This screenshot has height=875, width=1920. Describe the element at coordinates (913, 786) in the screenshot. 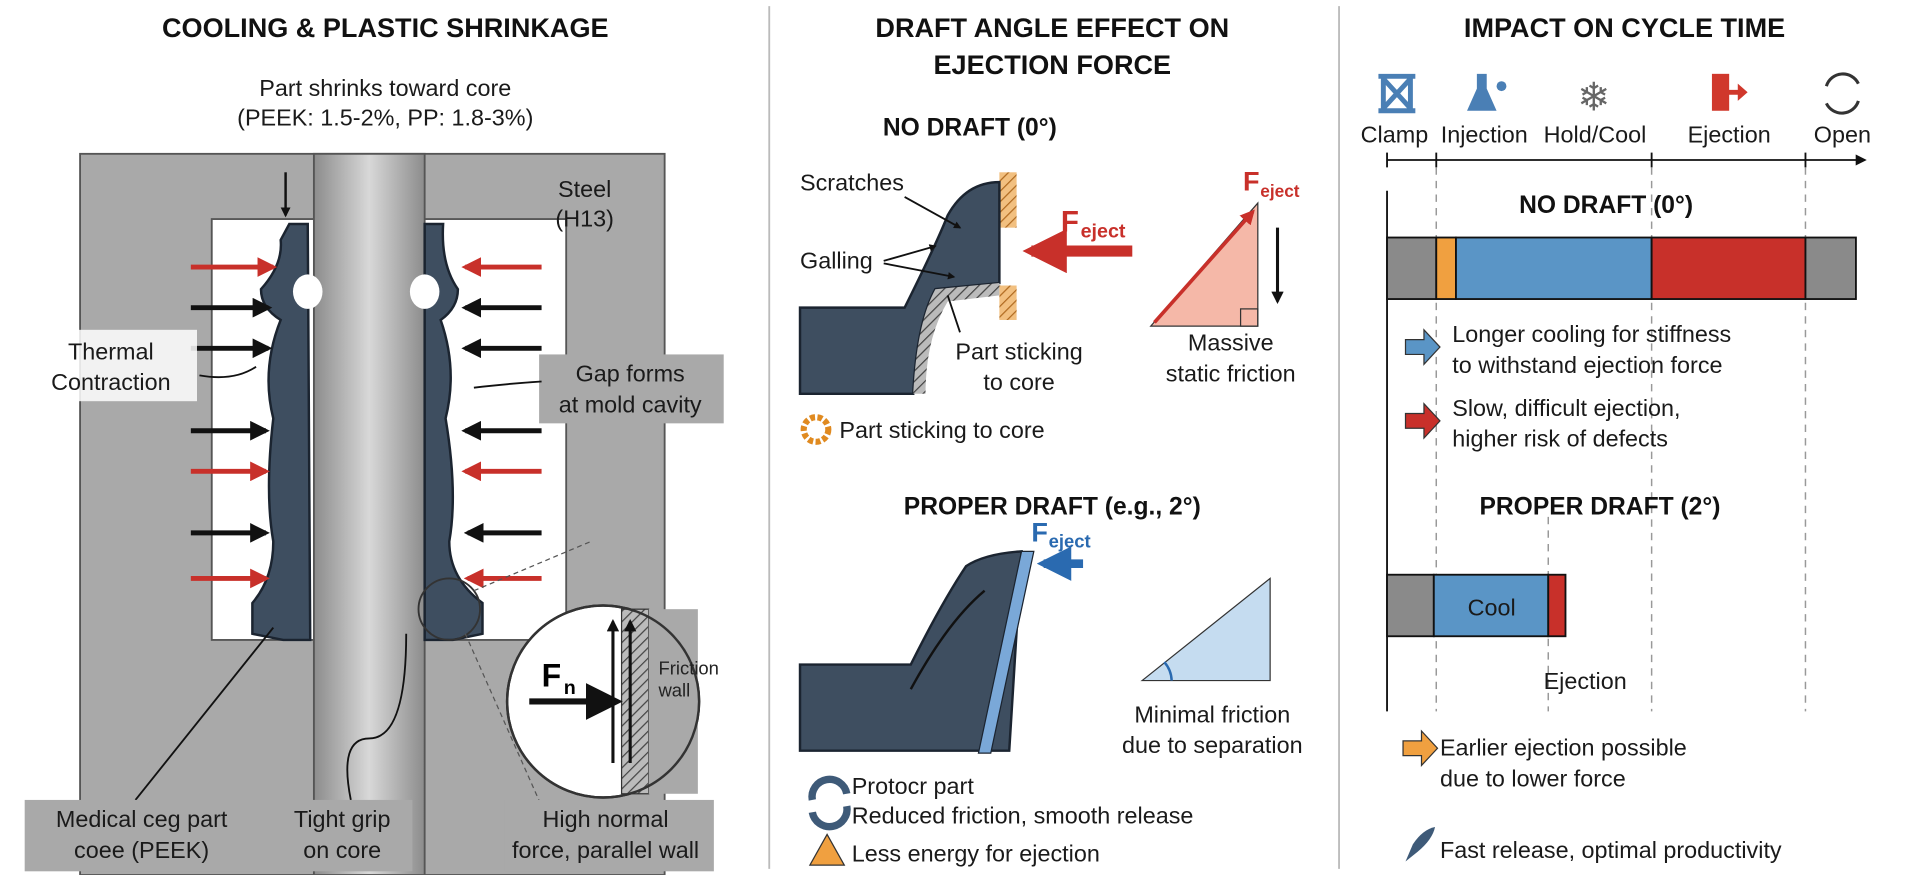

I see `protocr-label: Protocr part` at that location.